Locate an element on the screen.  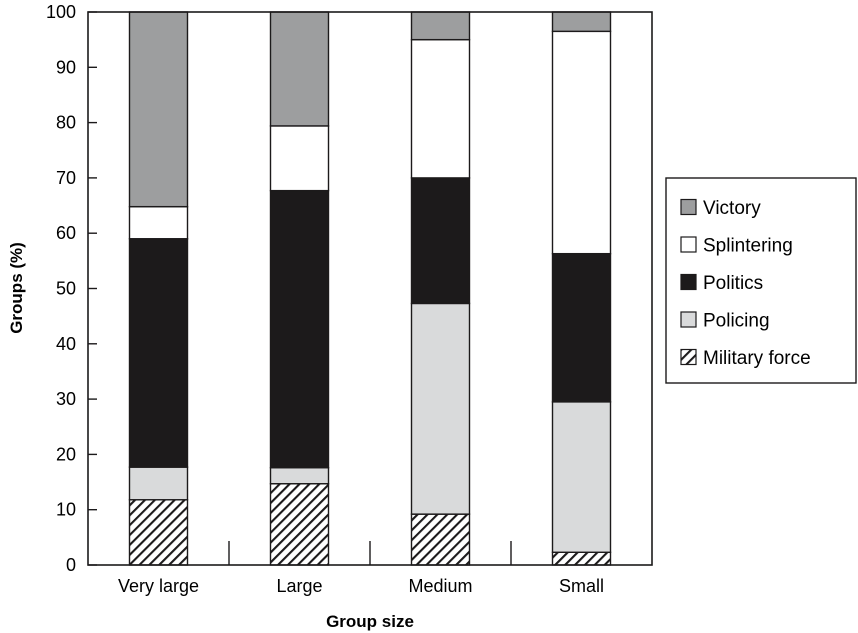
bar-segment-small-policing is located at coordinates (582, 477).